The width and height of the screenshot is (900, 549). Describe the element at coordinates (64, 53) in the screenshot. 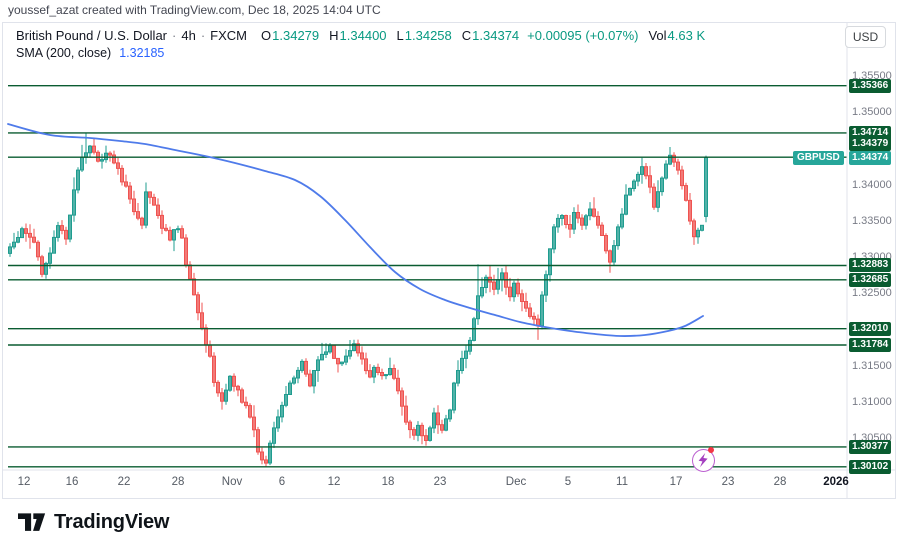

I see `sma-indicator-label: SMA (200, close)` at that location.